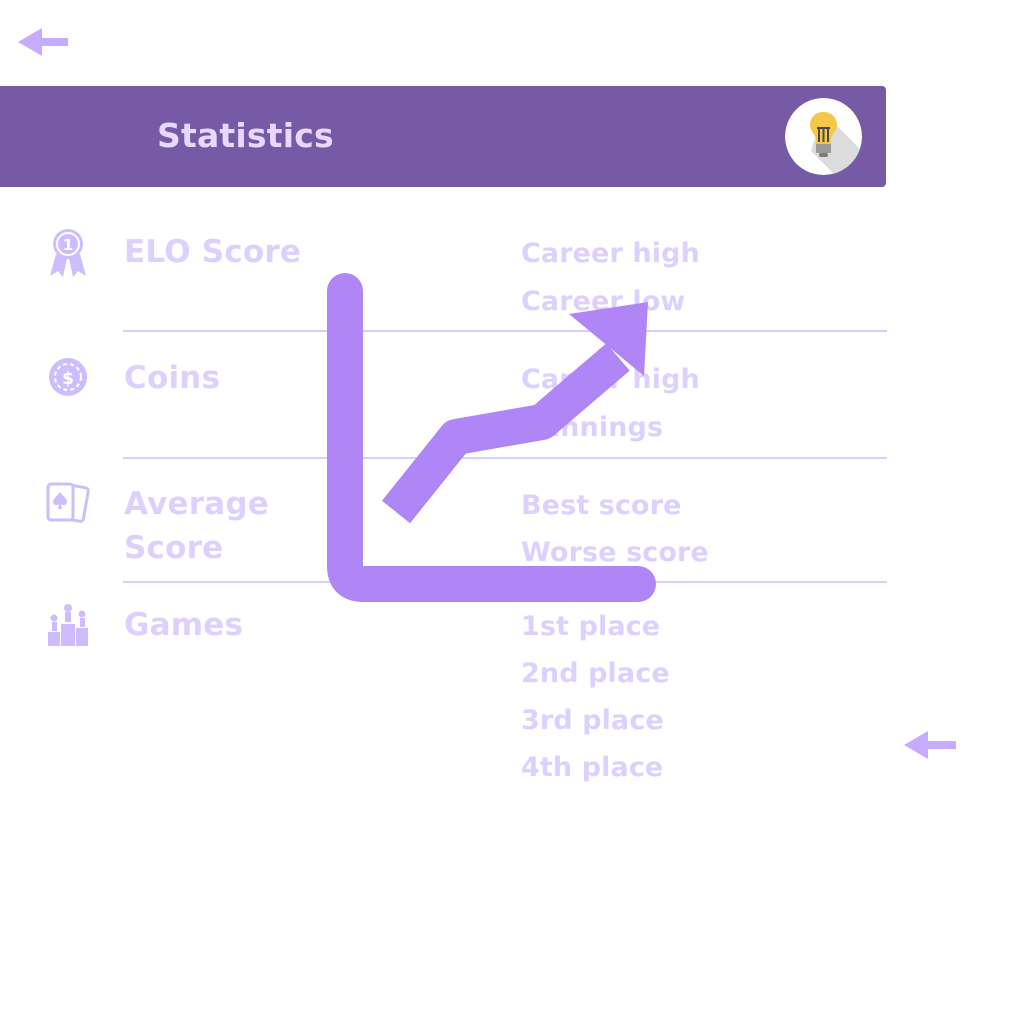 The width and height of the screenshot is (1024, 1024). What do you see at coordinates (245, 135) in the screenshot?
I see `page-title: Statistics` at bounding box center [245, 135].